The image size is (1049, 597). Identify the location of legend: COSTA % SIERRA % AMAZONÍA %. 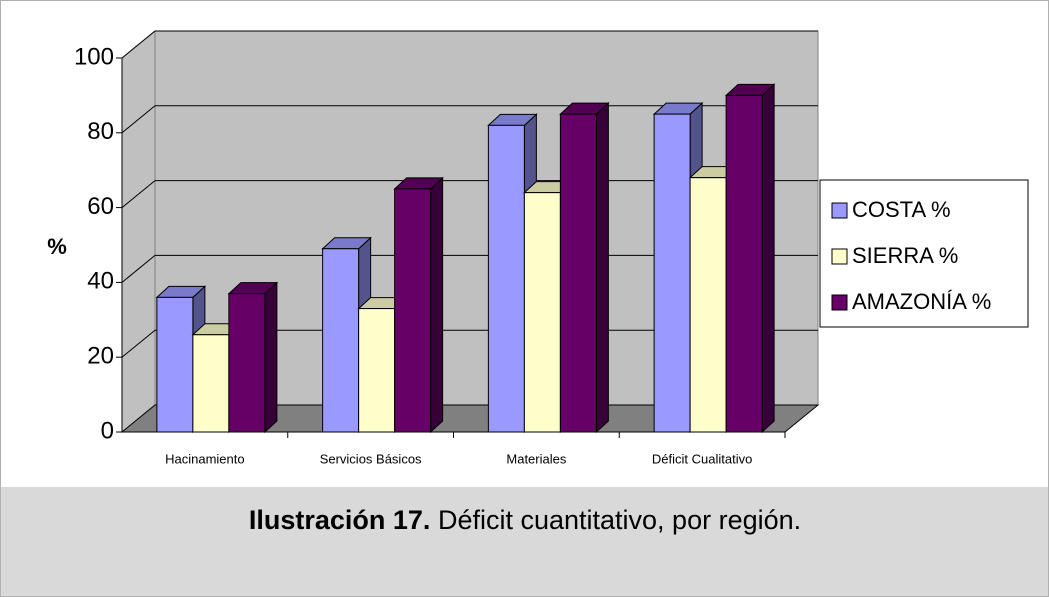
(924, 253).